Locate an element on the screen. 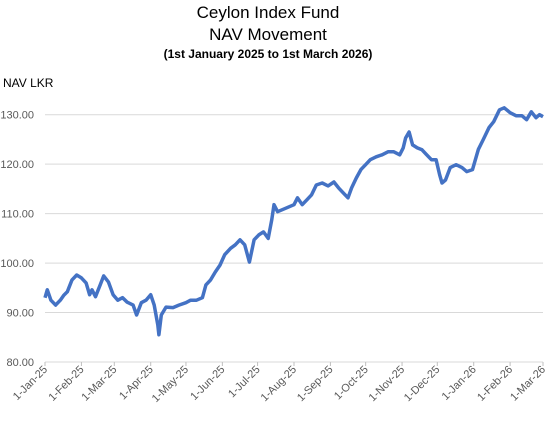 Image resolution: width=553 pixels, height=424 pixels. x-tick-label: 1-May-25 is located at coordinates (170, 384).